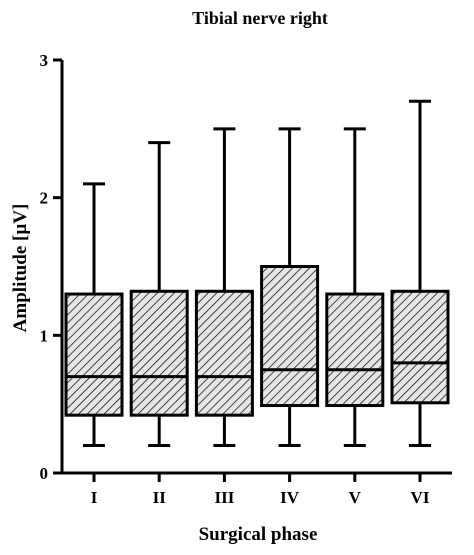 Image resolution: width=474 pixels, height=555 pixels. I want to click on x-tick-label: I, so click(94, 497).